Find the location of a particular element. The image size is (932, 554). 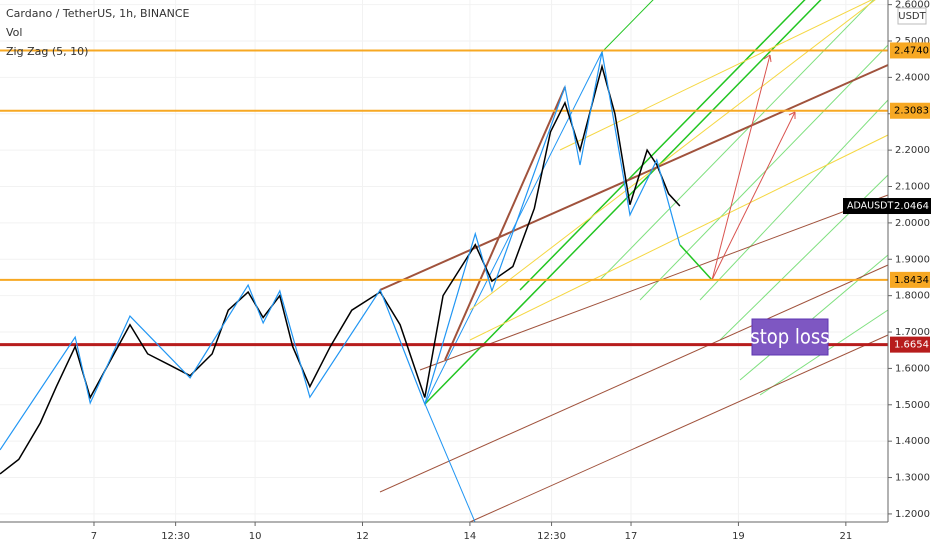

level-label: 1.6654 is located at coordinates (911, 345).